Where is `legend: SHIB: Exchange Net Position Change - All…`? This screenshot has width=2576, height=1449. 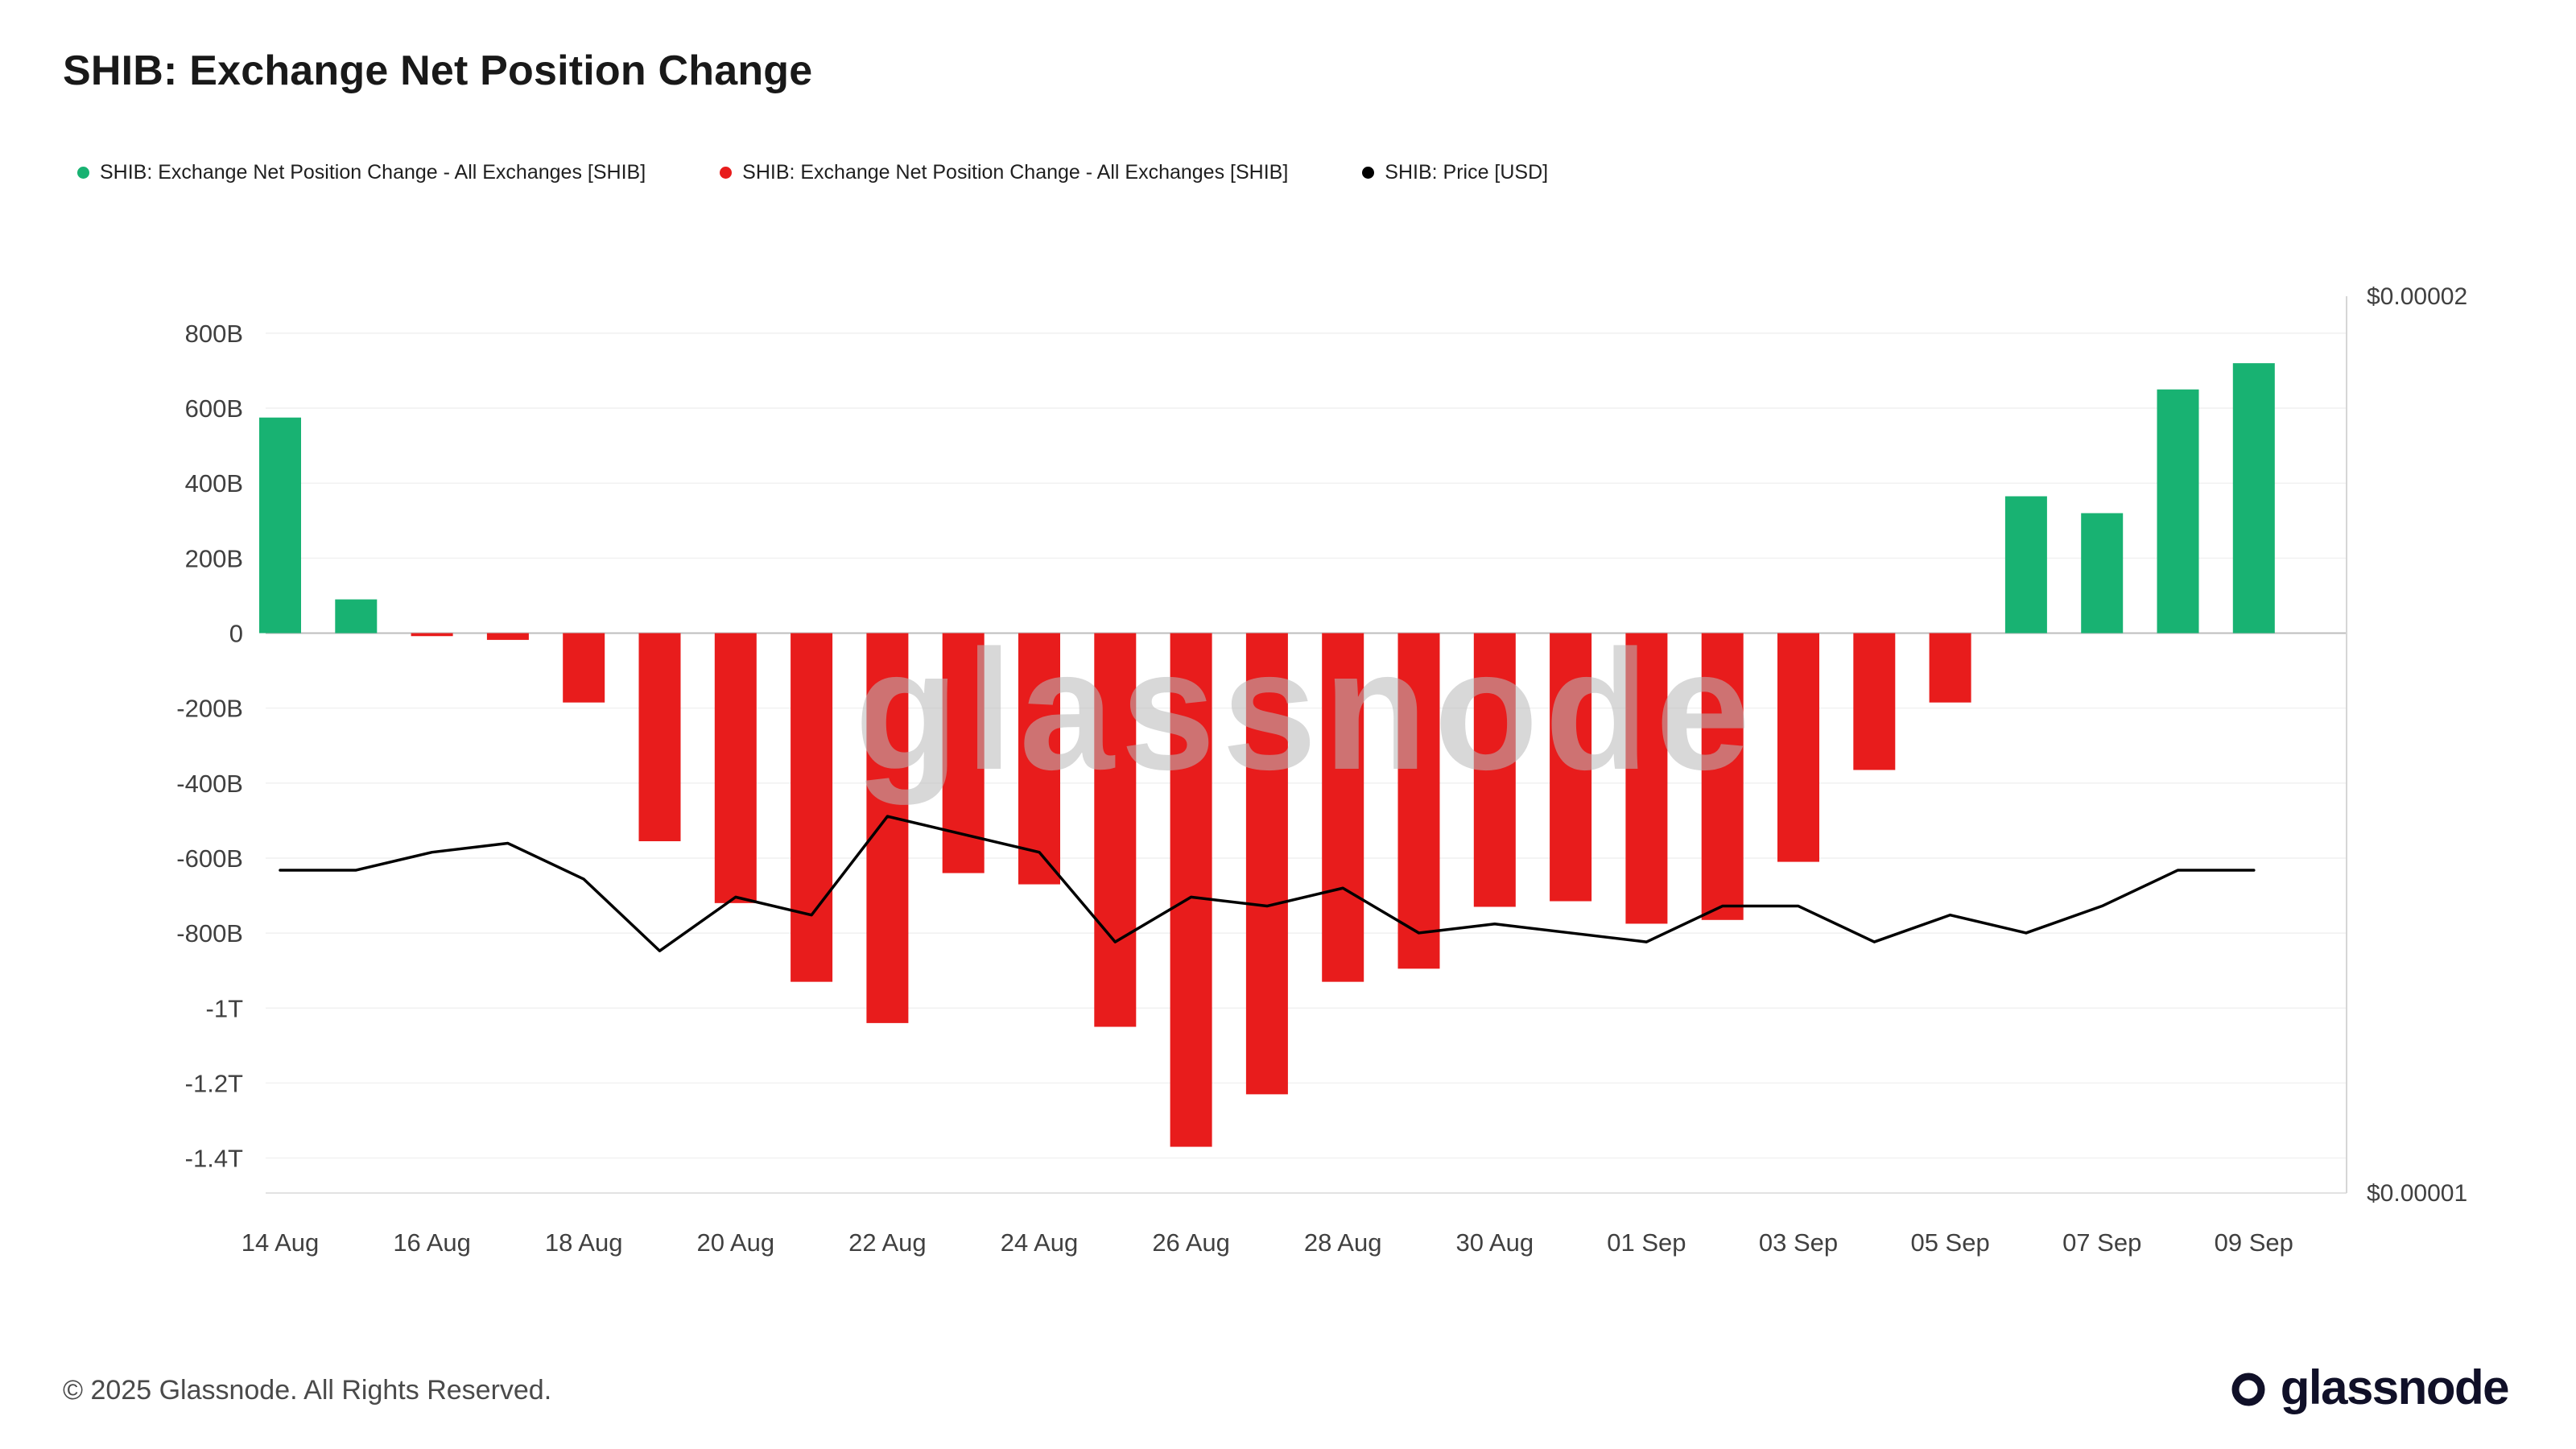 legend: SHIB: Exchange Net Position Change - All… is located at coordinates (812, 172).